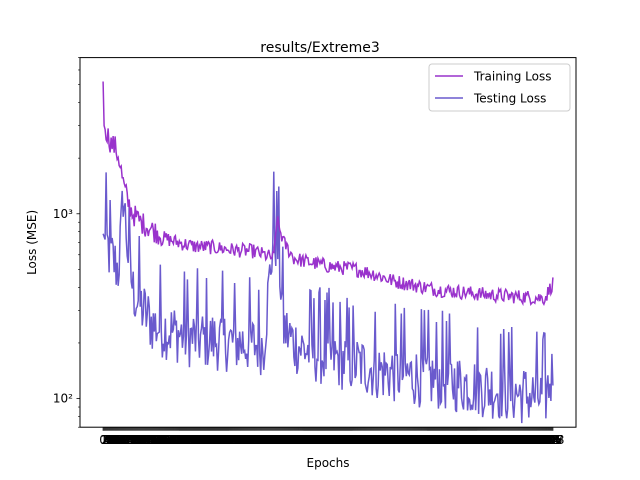  I want to click on x-tick-label: 404, so click(508, 440).